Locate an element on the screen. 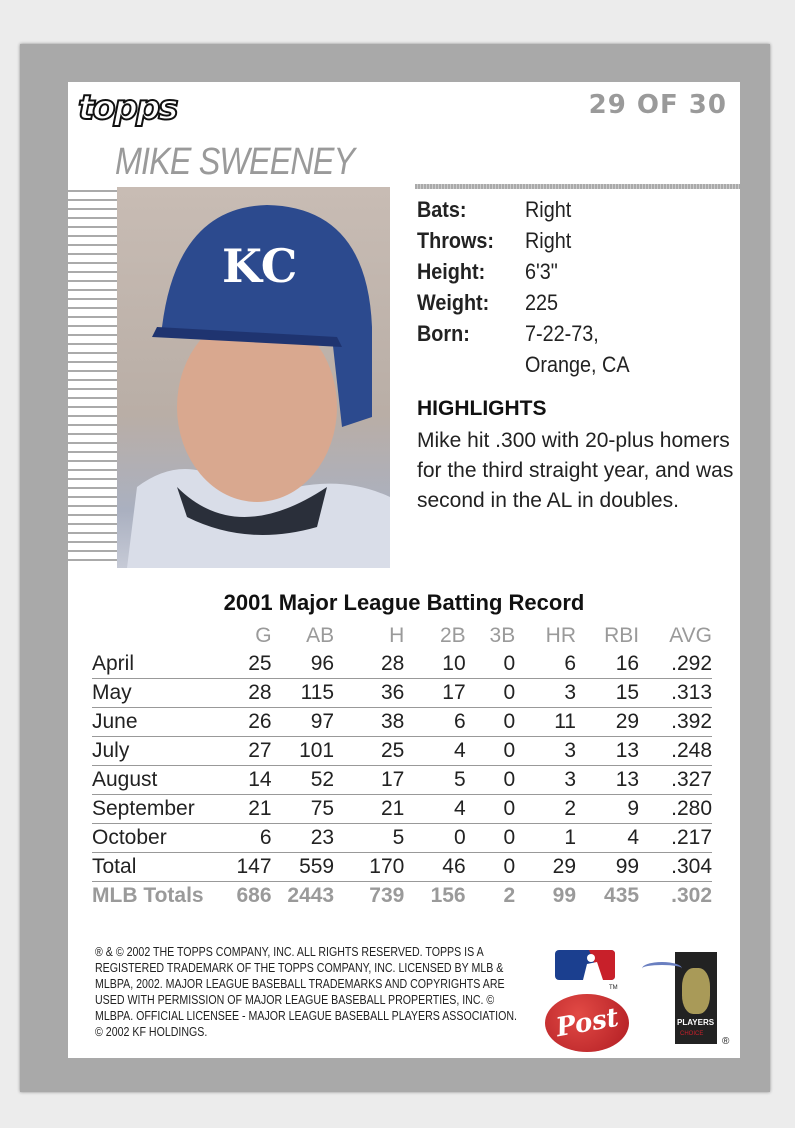 The width and height of the screenshot is (795, 1128). stat-cell: 36 is located at coordinates (369, 693).